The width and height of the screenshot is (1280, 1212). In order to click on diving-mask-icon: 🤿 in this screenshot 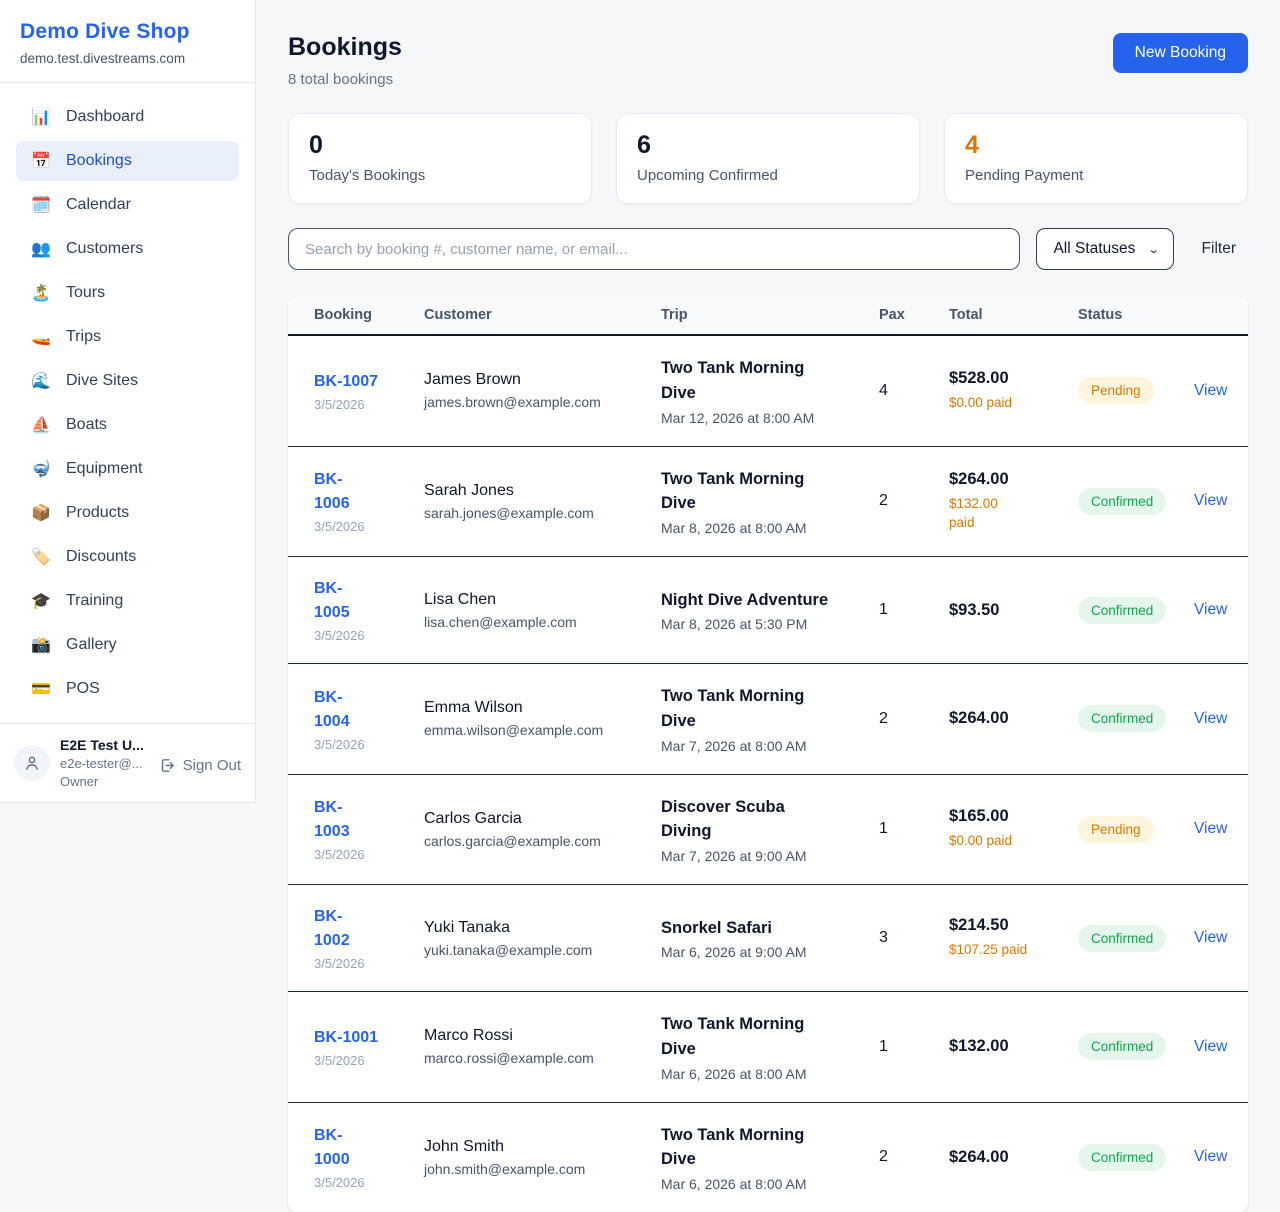, I will do `click(41, 469)`.